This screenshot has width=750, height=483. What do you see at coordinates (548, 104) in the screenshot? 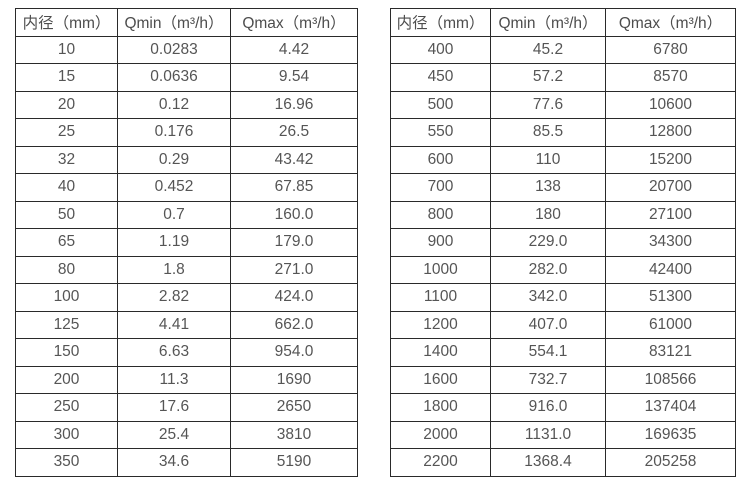
I see `cell-qmin: 77.6` at bounding box center [548, 104].